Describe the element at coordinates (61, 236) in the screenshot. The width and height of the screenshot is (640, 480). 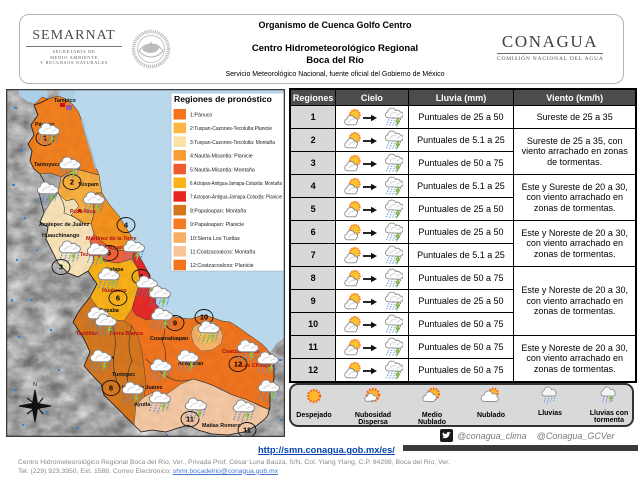
I see `svg-text: Huauchinango` at that location.